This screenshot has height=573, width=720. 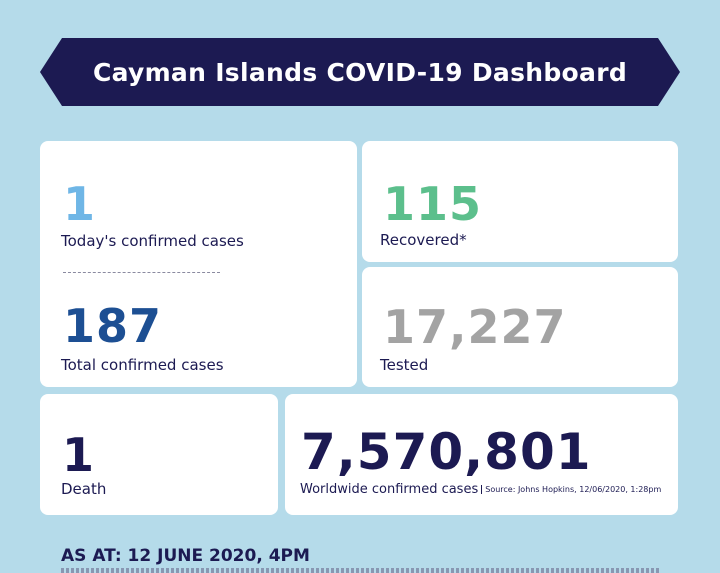 What do you see at coordinates (142, 365) in the screenshot?
I see `total-confirmed-label: Total confirmed cases` at bounding box center [142, 365].